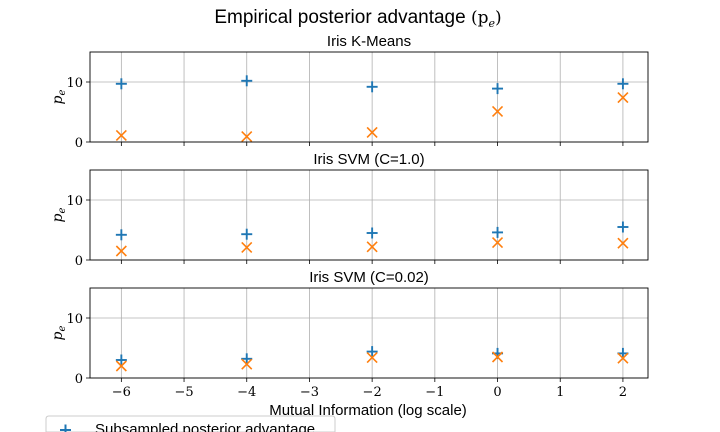 Image resolution: width=720 pixels, height=432 pixels. Describe the element at coordinates (121, 392) in the screenshot. I see `x-tick-label: −6` at that location.